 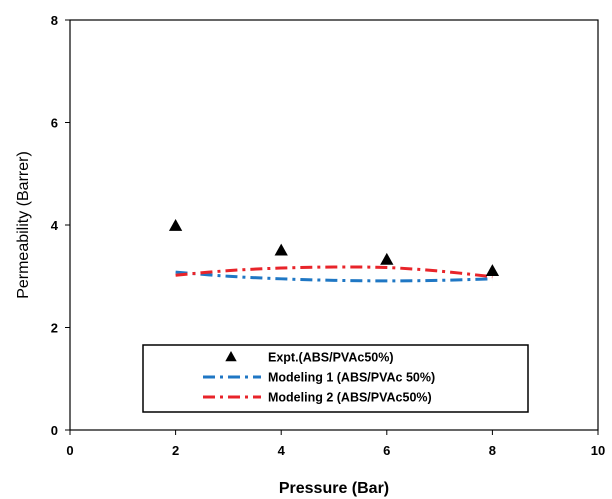 I want to click on x-tick-label: 0, so click(x=69, y=450).